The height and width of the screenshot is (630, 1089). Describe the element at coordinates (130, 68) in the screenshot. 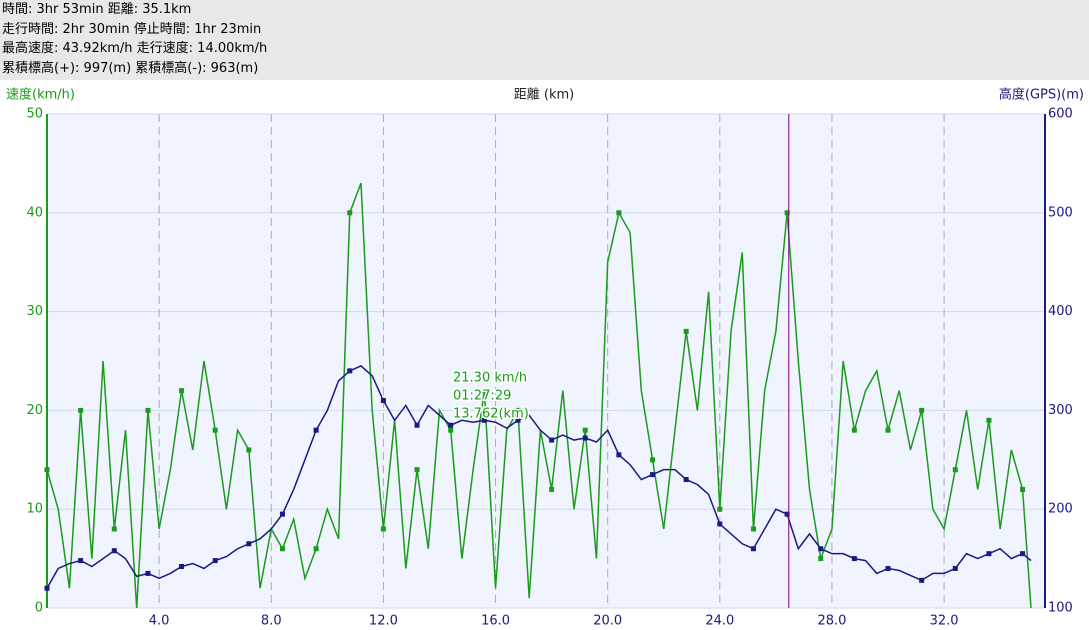

I see `summary-line: 累積標高(+): 997(m) 累積標高(-): 963(m)` at that location.